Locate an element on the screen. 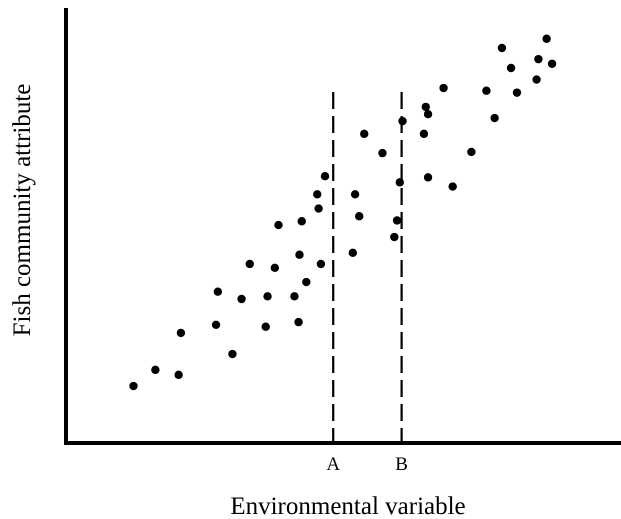 The image size is (621, 519). reference-label-a: A is located at coordinates (333, 464).